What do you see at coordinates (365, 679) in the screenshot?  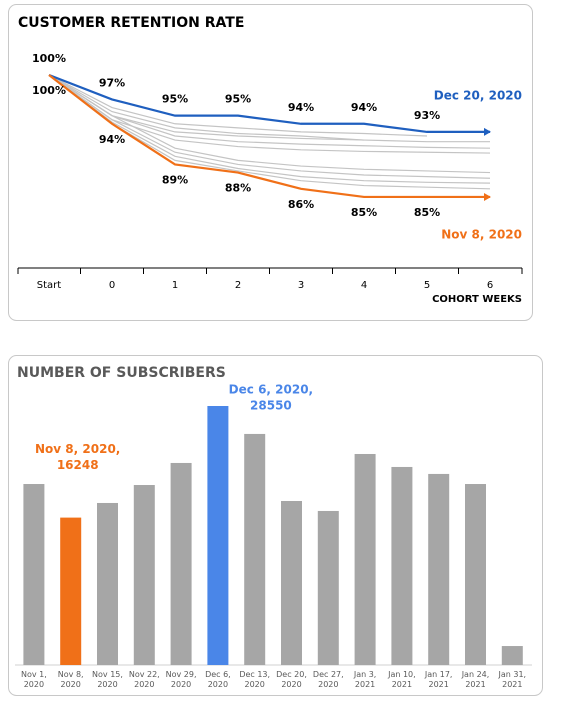 I see `x-tick-label: Jan 3, 2021` at bounding box center [365, 679].